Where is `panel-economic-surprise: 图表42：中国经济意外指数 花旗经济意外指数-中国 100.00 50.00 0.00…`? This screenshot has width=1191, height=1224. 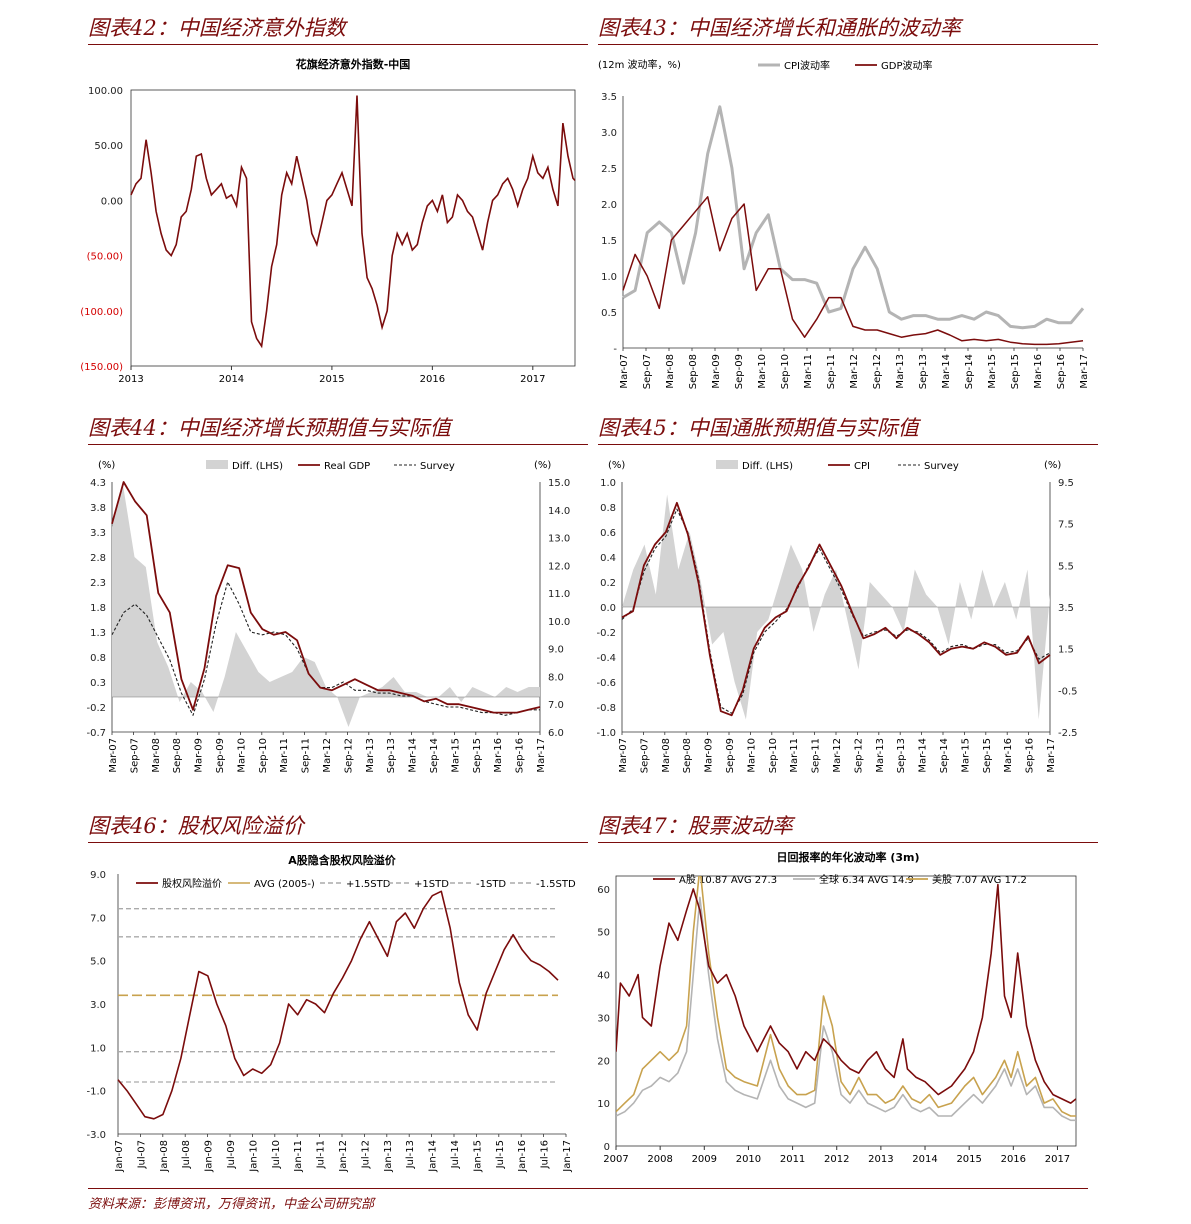
panel-economic-surprise: 图表42：中国经济意外指数 花旗经济意外指数-中国 100.00 50.00 0.00… is located at coordinates (334, 199).